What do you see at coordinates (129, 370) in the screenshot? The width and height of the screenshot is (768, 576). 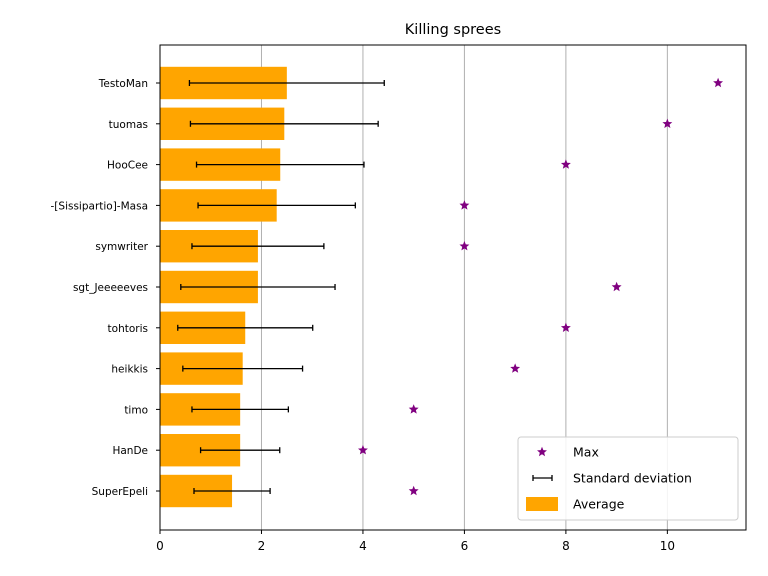 I see `category-label: heikkis` at bounding box center [129, 370].